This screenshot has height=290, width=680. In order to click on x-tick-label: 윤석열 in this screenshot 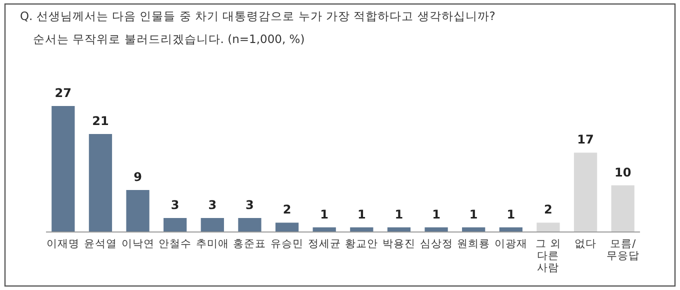, I will do `click(100, 244)`.